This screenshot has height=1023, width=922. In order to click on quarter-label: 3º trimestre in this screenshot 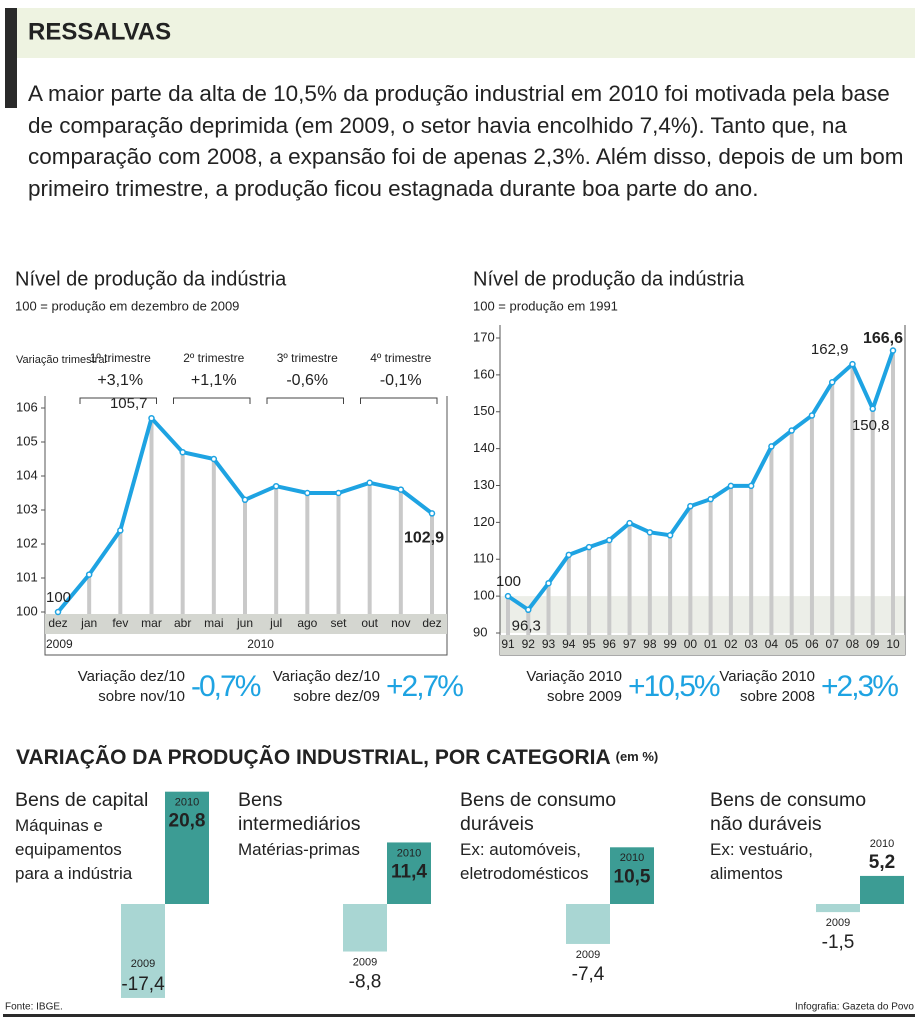, I will do `click(307, 358)`.